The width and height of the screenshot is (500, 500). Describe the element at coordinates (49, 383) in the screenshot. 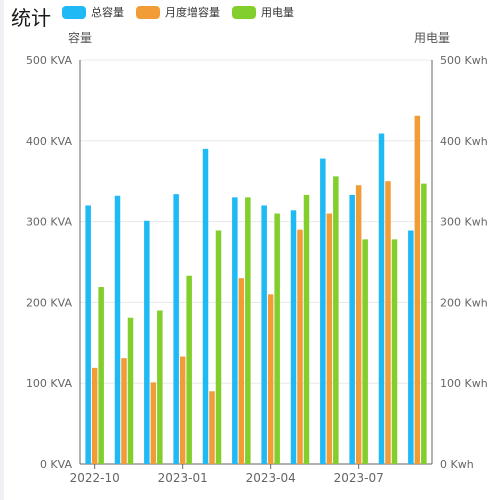

I see `y-left-tick-label: 100 KVA` at that location.